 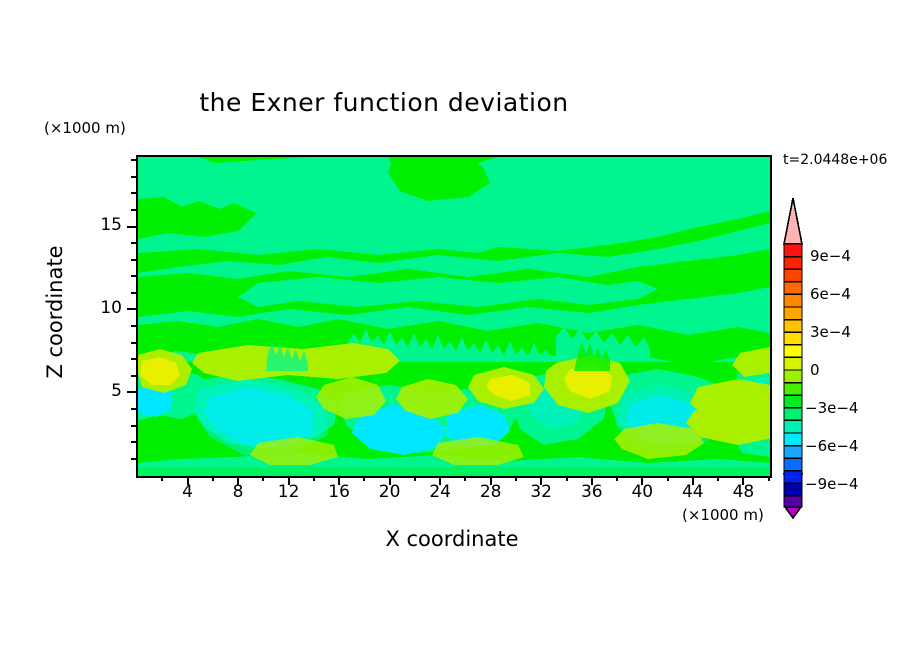 What do you see at coordinates (111, 308) in the screenshot?
I see `y-tick-label: 10` at bounding box center [111, 308].